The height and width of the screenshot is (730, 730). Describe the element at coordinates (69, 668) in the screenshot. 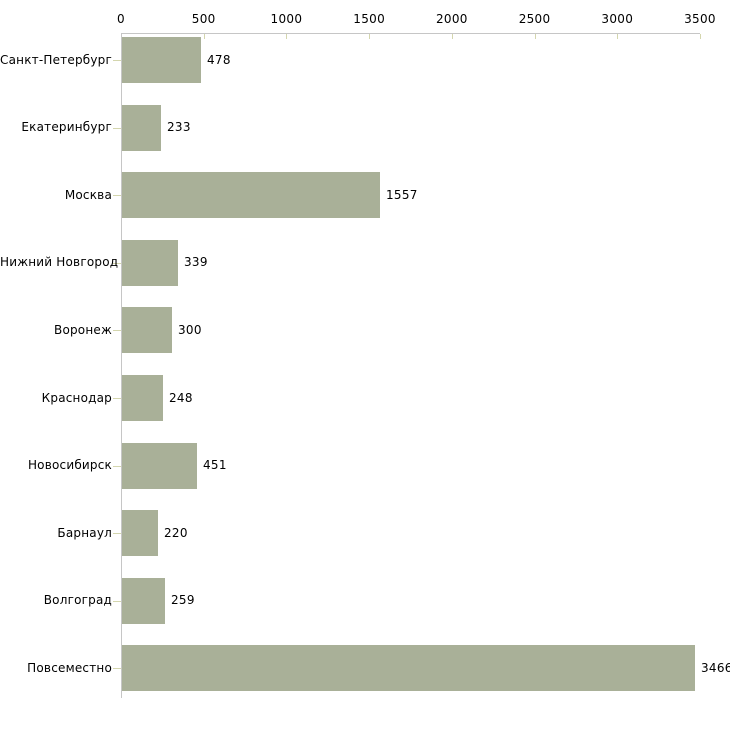

I see `category-label: Повсеместно` at that location.